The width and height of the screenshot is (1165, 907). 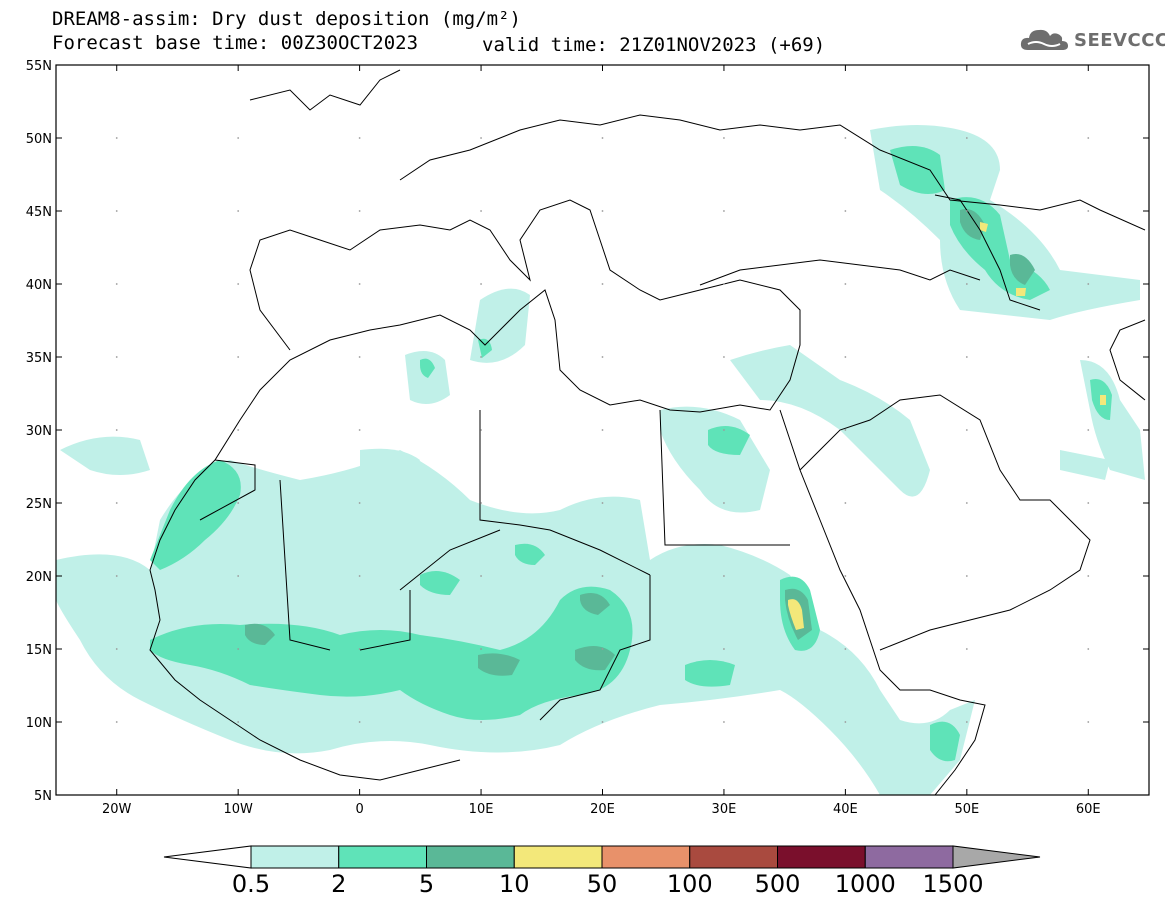 What do you see at coordinates (39, 723) in the screenshot?
I see `lat-tick-label: 10N` at bounding box center [39, 723].